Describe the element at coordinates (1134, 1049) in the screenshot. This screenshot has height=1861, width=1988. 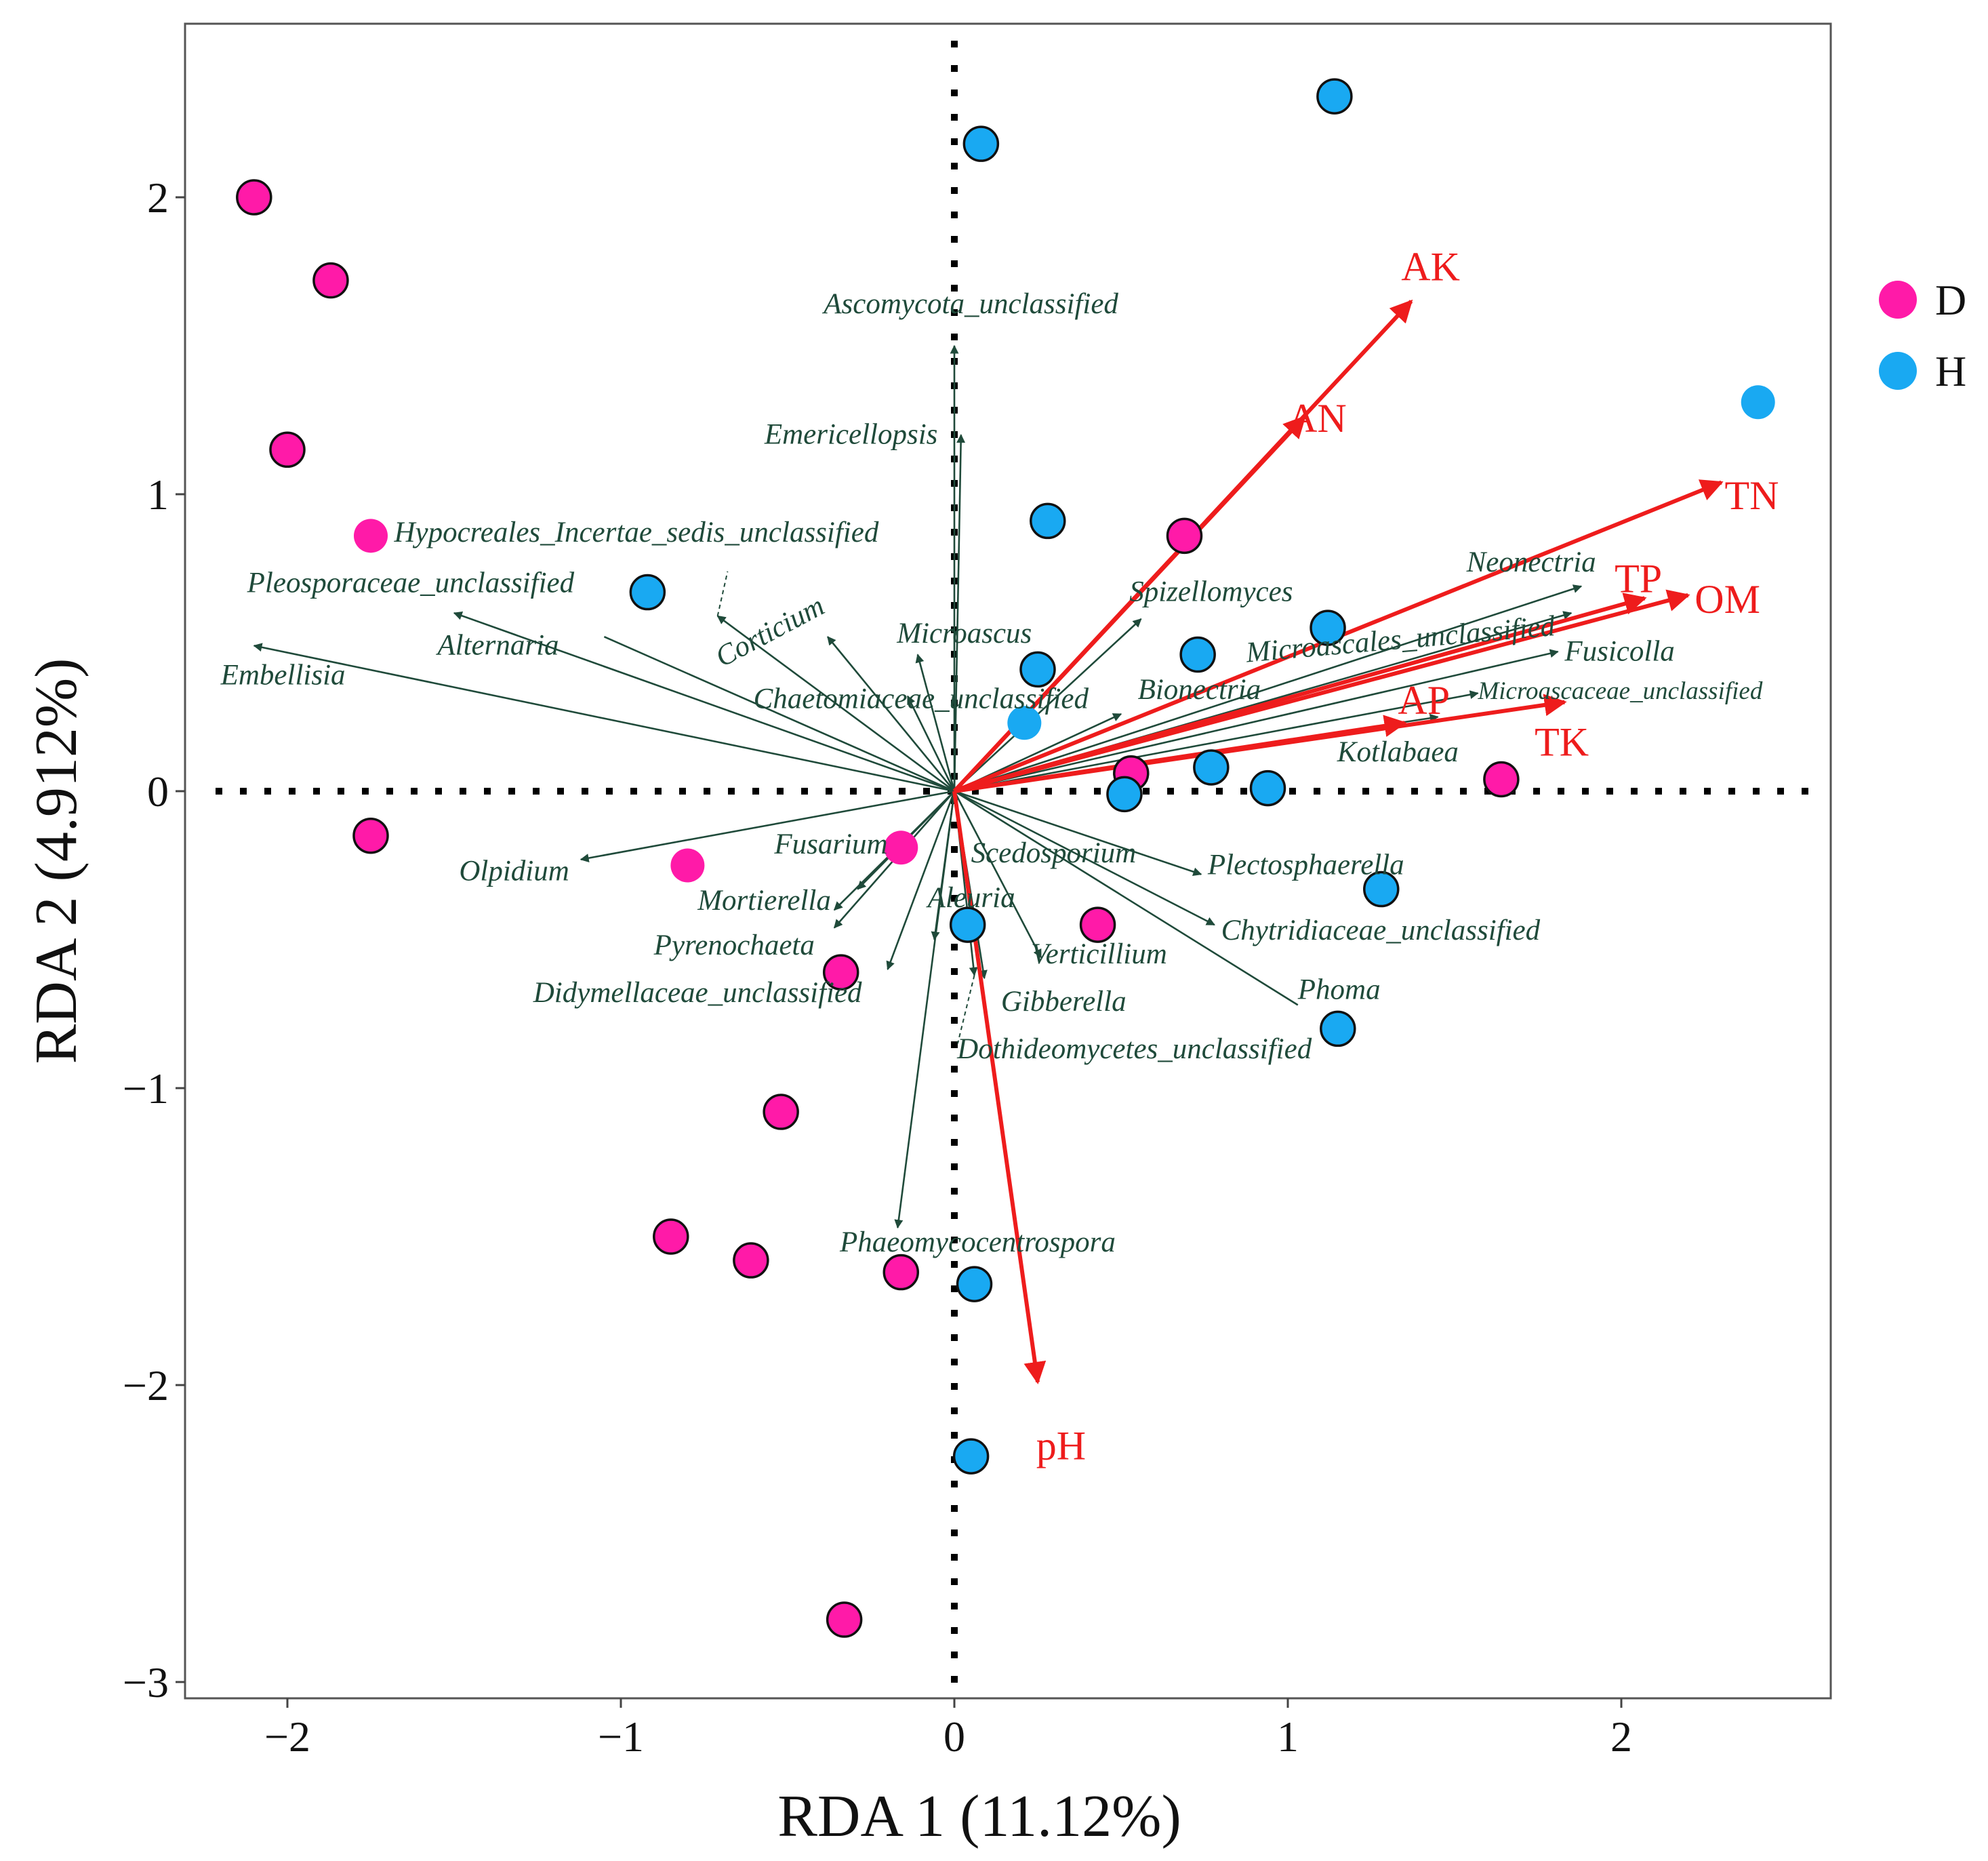
I see `species-label: Dothideomycetes_unclassified` at that location.